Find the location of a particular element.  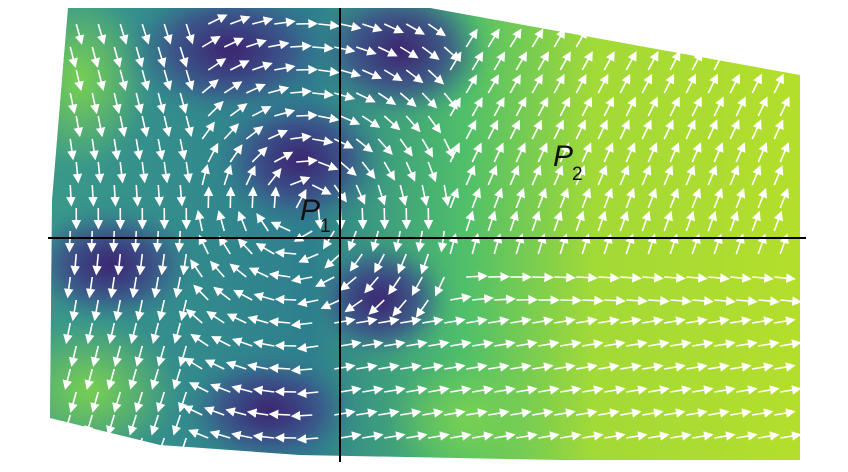

point-label: P is located at coordinates (310, 210).